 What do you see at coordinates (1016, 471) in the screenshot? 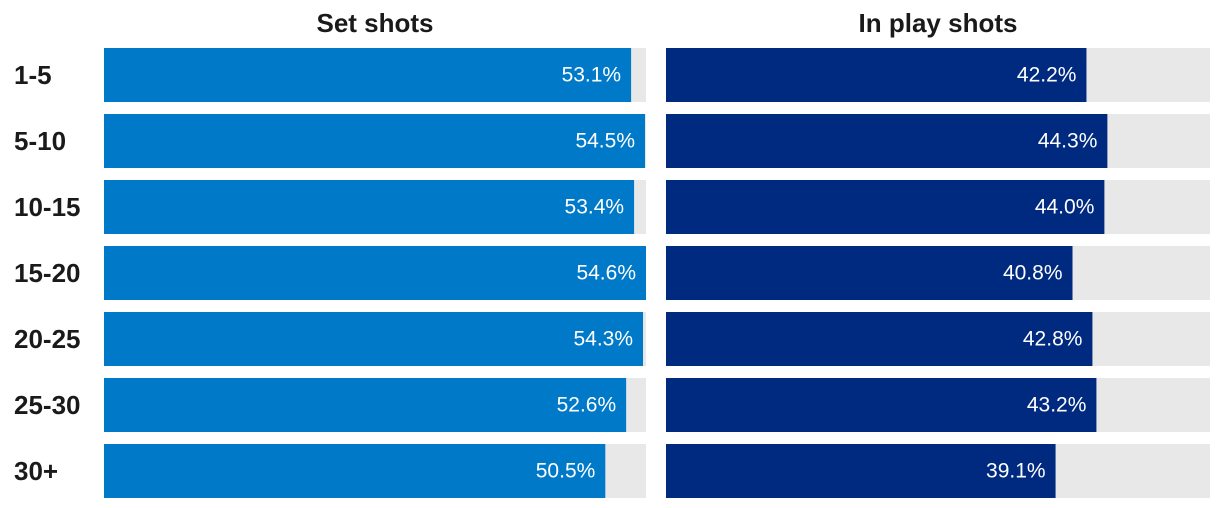
I see `data-label: 39.1%` at bounding box center [1016, 471].